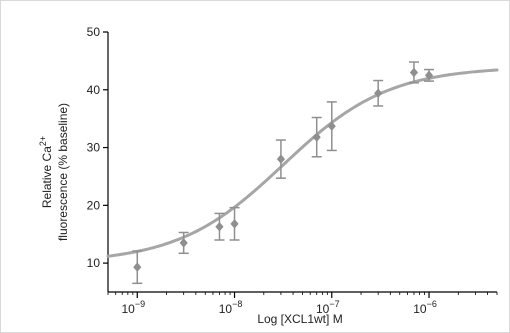 The image size is (510, 333). Describe the element at coordinates (425, 307) in the screenshot. I see `x-tick-label: 10⁻⁶` at that location.